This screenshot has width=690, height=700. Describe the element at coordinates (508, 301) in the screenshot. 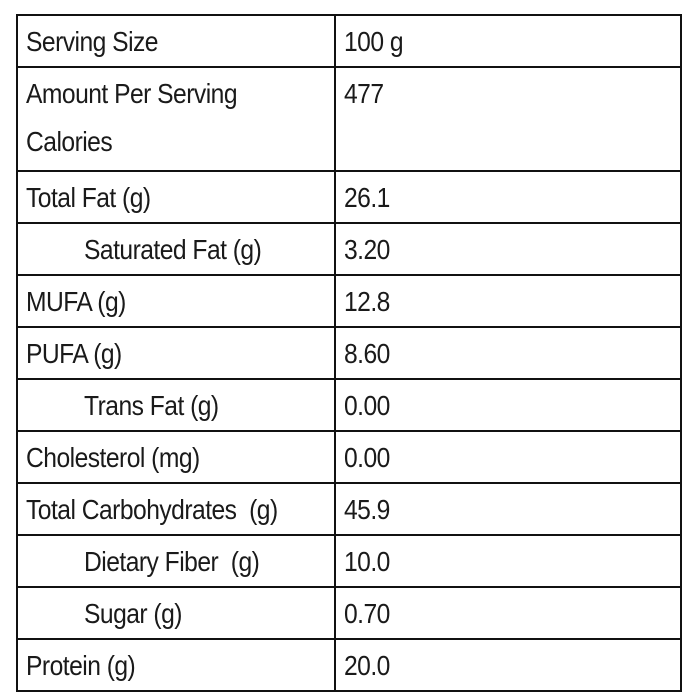

I see `row-value: 12.8` at that location.